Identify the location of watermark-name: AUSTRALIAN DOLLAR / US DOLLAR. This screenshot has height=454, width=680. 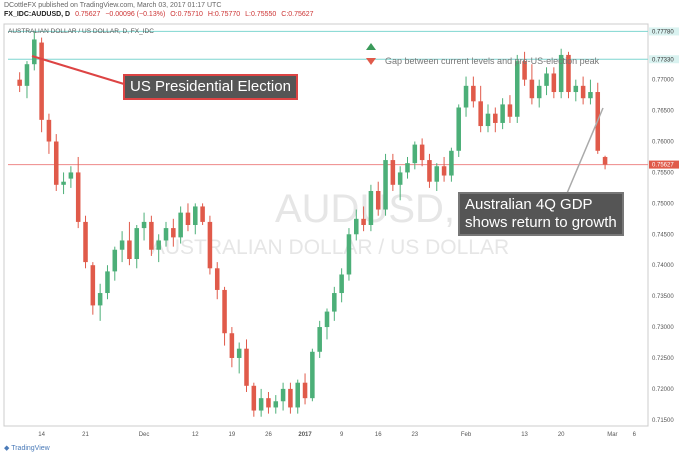
(330, 247).